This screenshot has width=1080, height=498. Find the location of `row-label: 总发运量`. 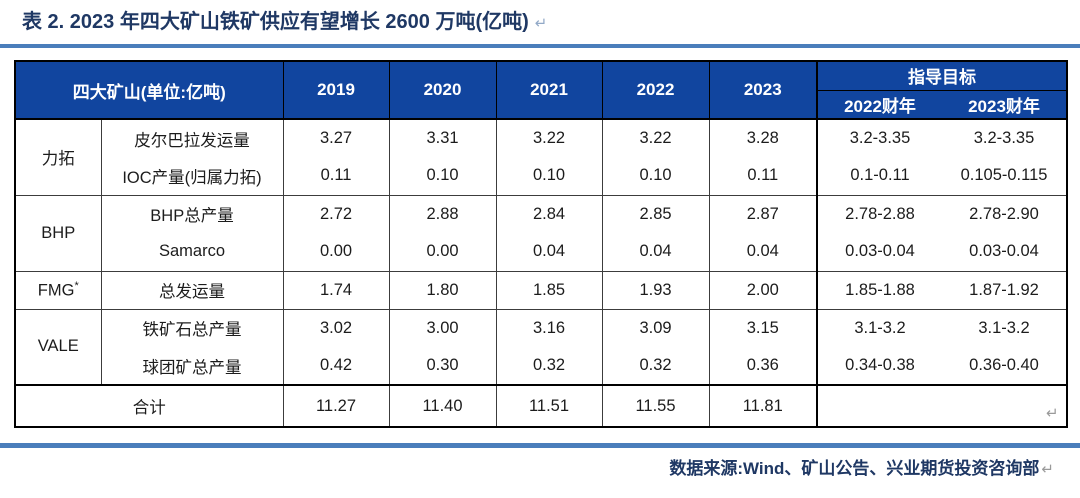

row-label: 总发运量 is located at coordinates (192, 289).